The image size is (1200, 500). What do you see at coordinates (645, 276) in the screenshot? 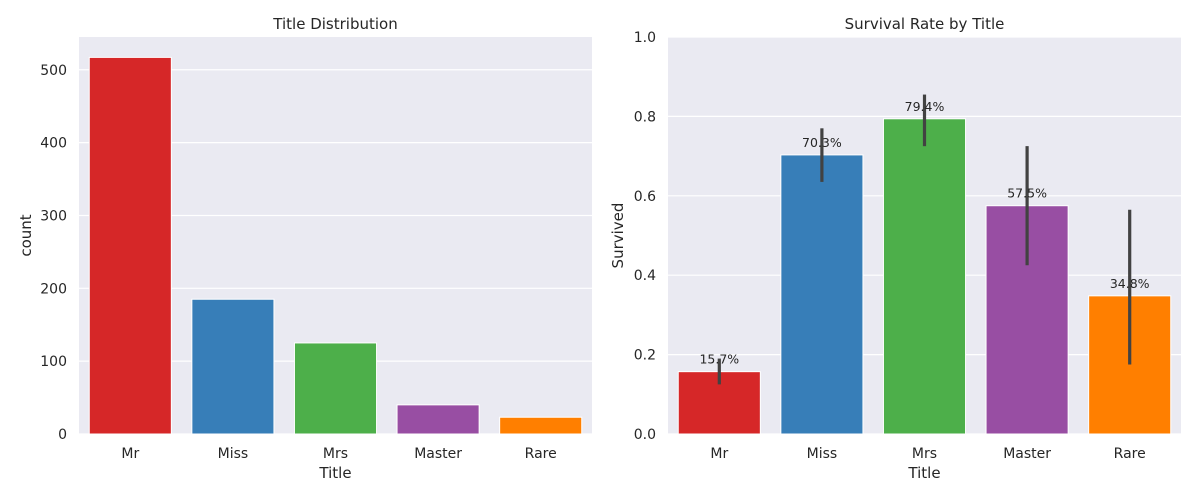
I see `y-tick-label: 0.4` at bounding box center [645, 276].